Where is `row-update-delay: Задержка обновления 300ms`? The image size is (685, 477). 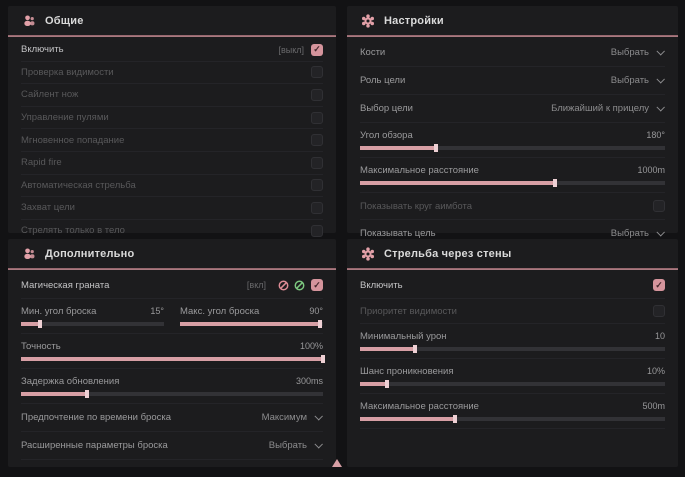
row-update-delay: Задержка обновления 300ms is located at coordinates (172, 386).